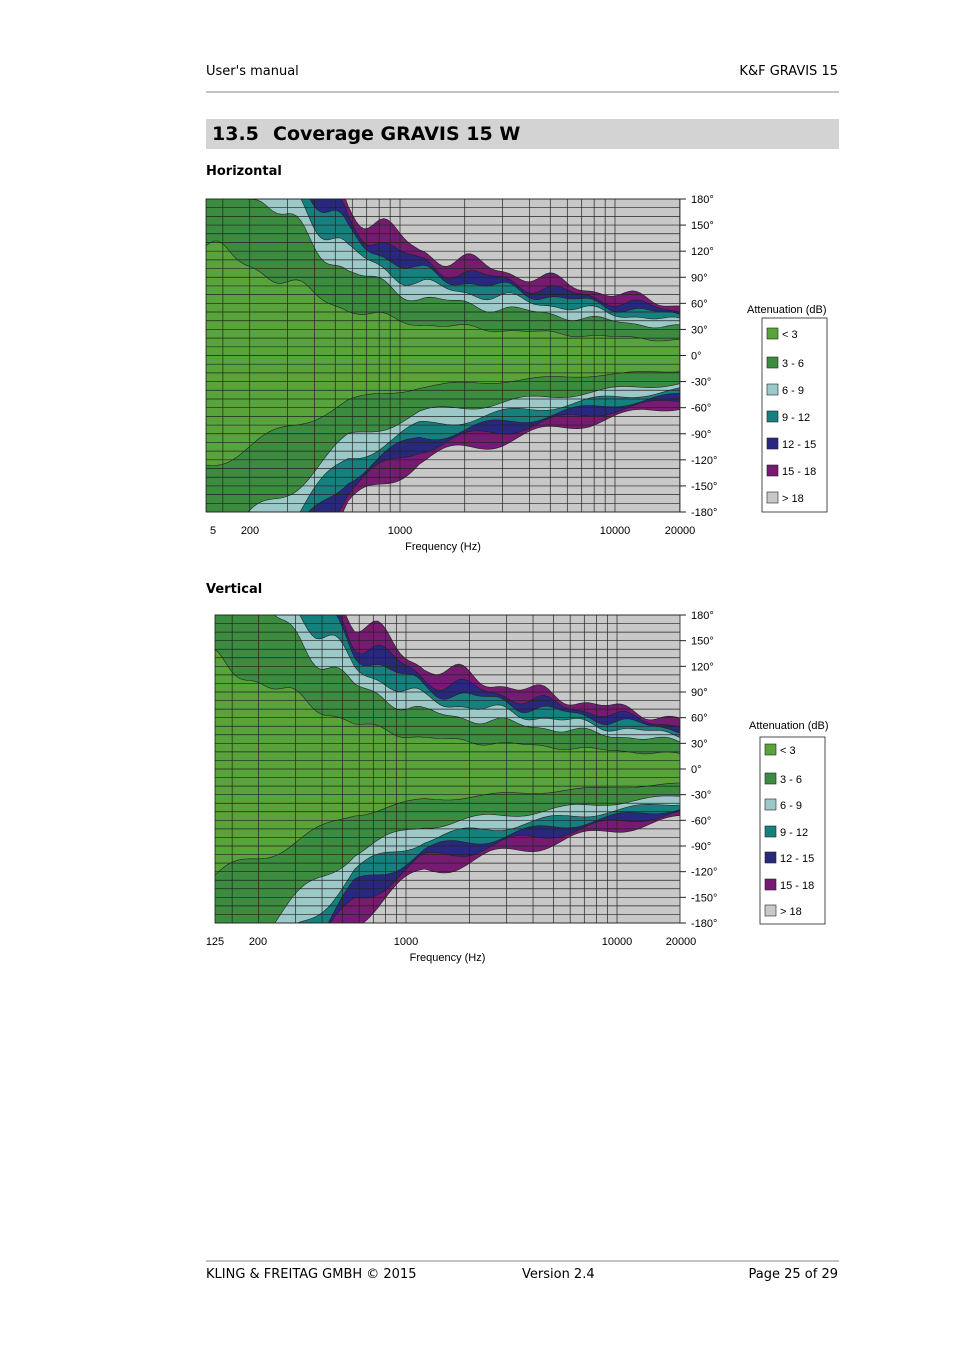  What do you see at coordinates (793, 1274) in the screenshot?
I see `footer-right: Page 25 of 29` at bounding box center [793, 1274].